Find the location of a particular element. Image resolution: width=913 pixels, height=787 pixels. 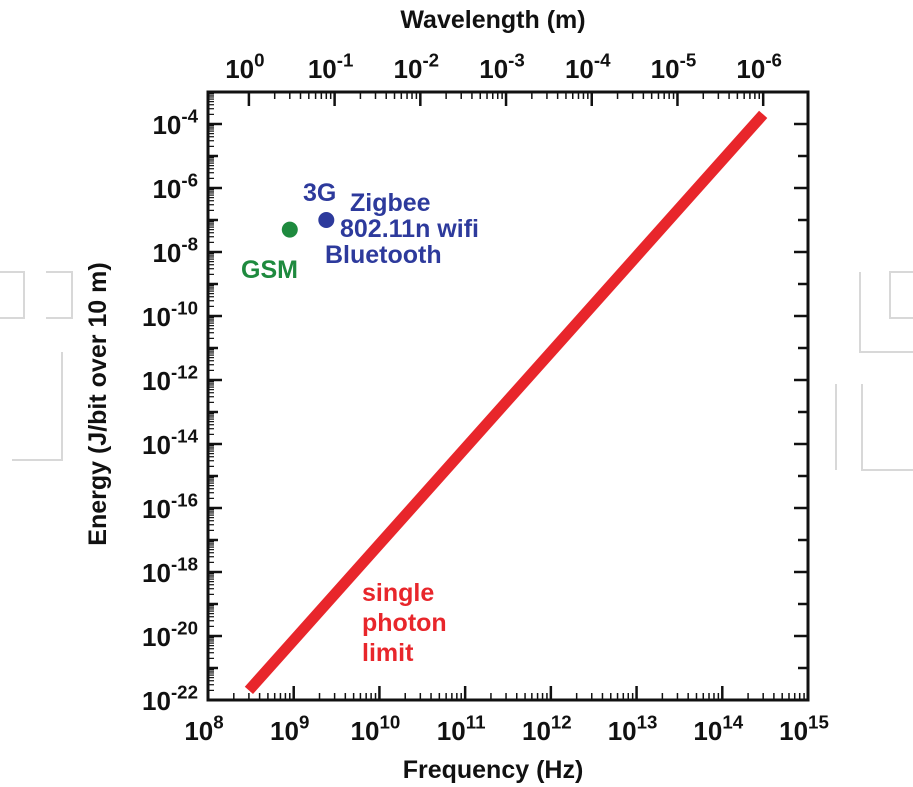

x-tick-label: 10⁹ is located at coordinates (289, 728).